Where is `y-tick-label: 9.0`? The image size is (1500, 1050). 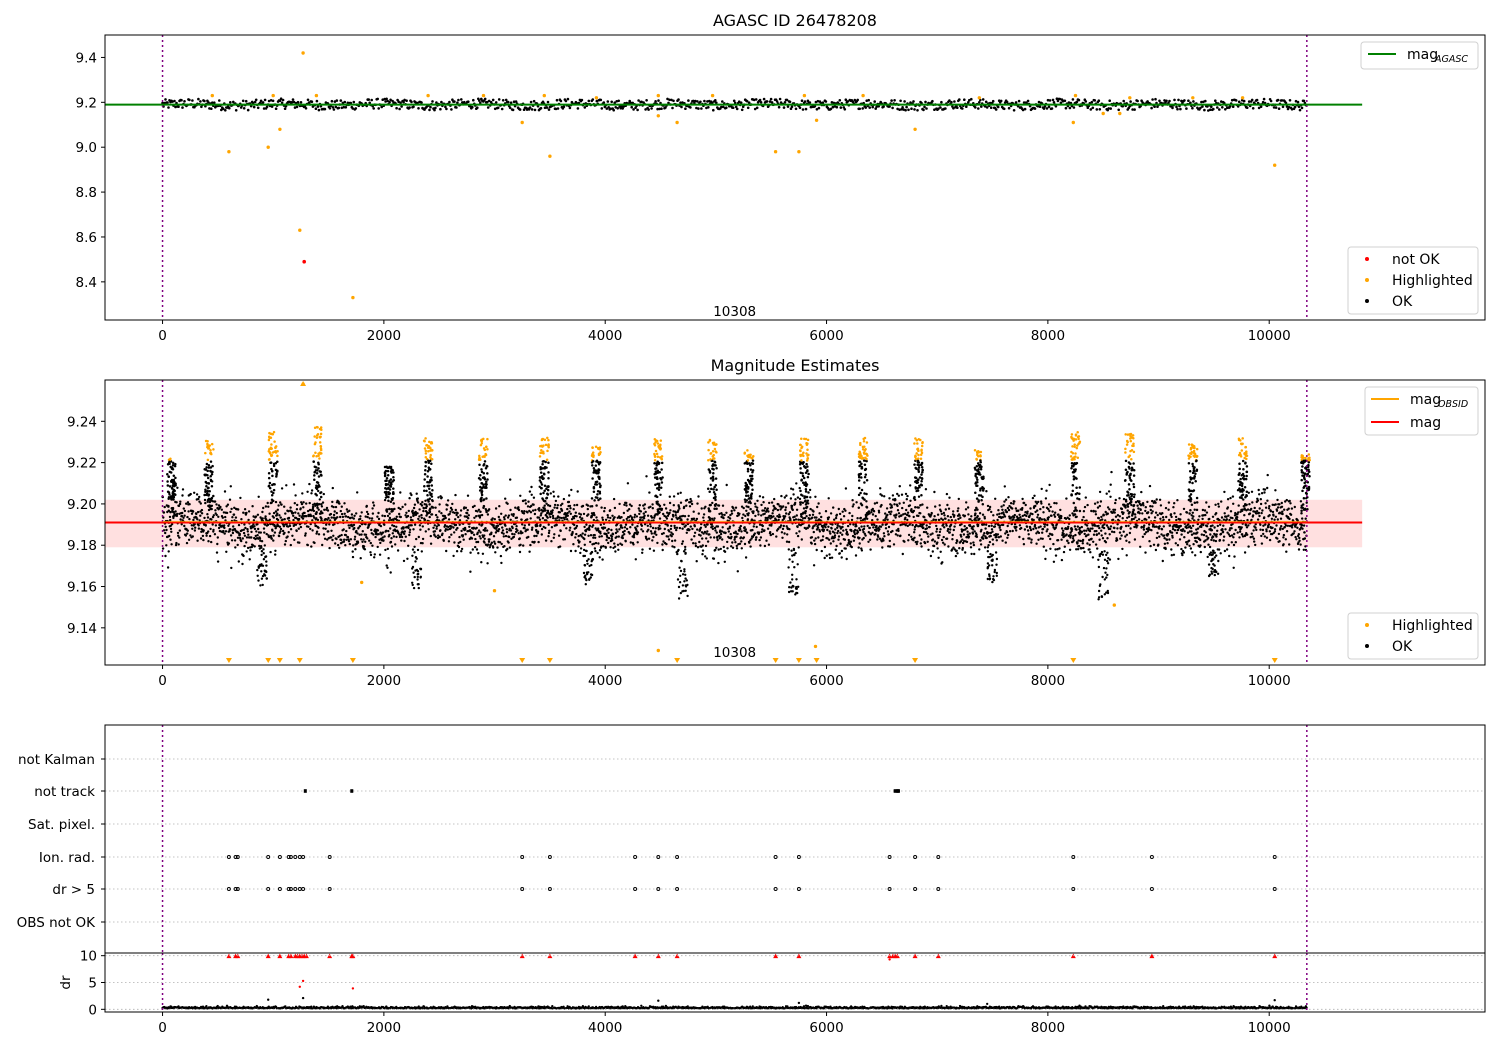
y-tick-label: 9.0 is located at coordinates (86, 148).